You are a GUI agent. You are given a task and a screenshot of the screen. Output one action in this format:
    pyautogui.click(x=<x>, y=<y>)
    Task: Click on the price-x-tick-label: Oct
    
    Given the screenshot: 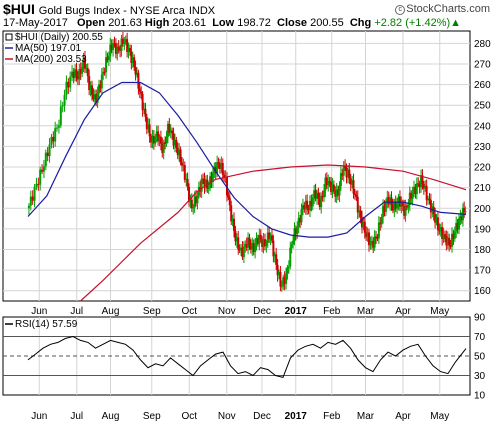 What is the action you would take?
    pyautogui.click(x=189, y=311)
    